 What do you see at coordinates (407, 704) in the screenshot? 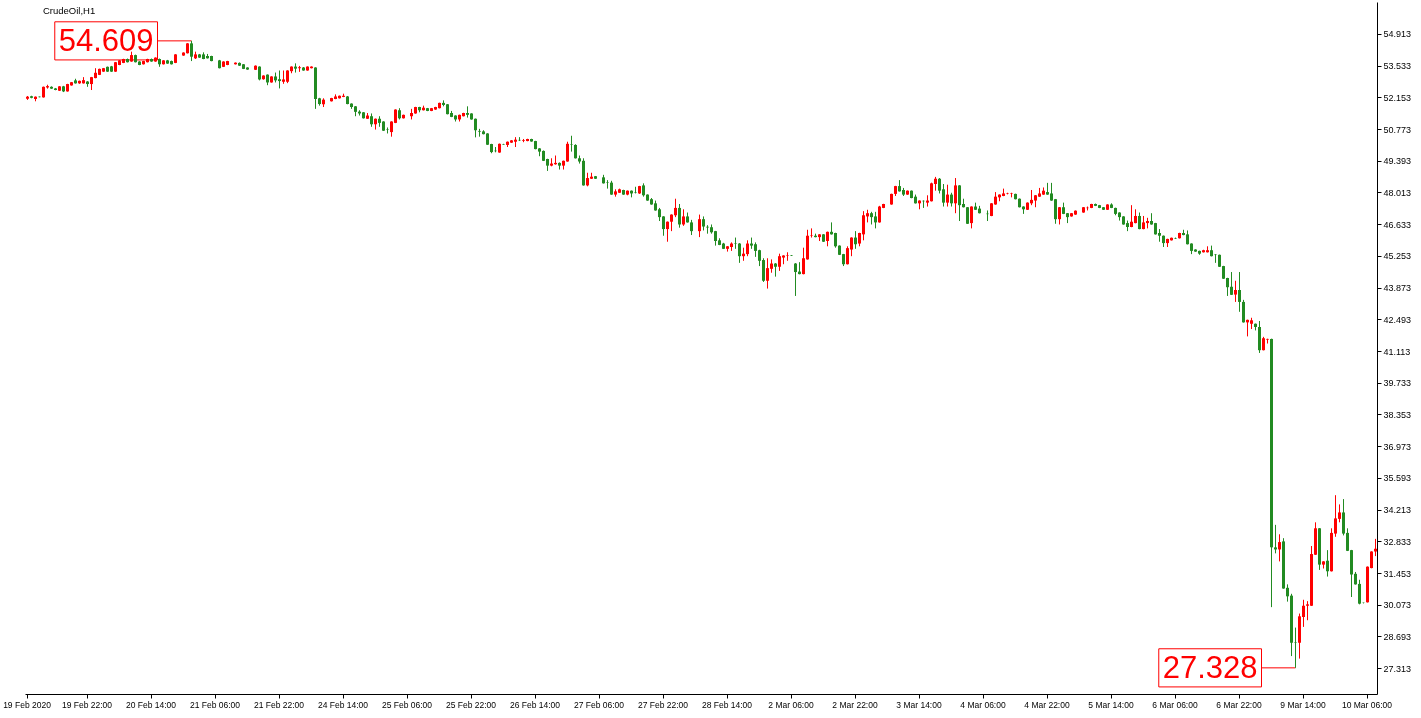
I see `x-tick-label: 25 Feb 06:00` at bounding box center [407, 704].